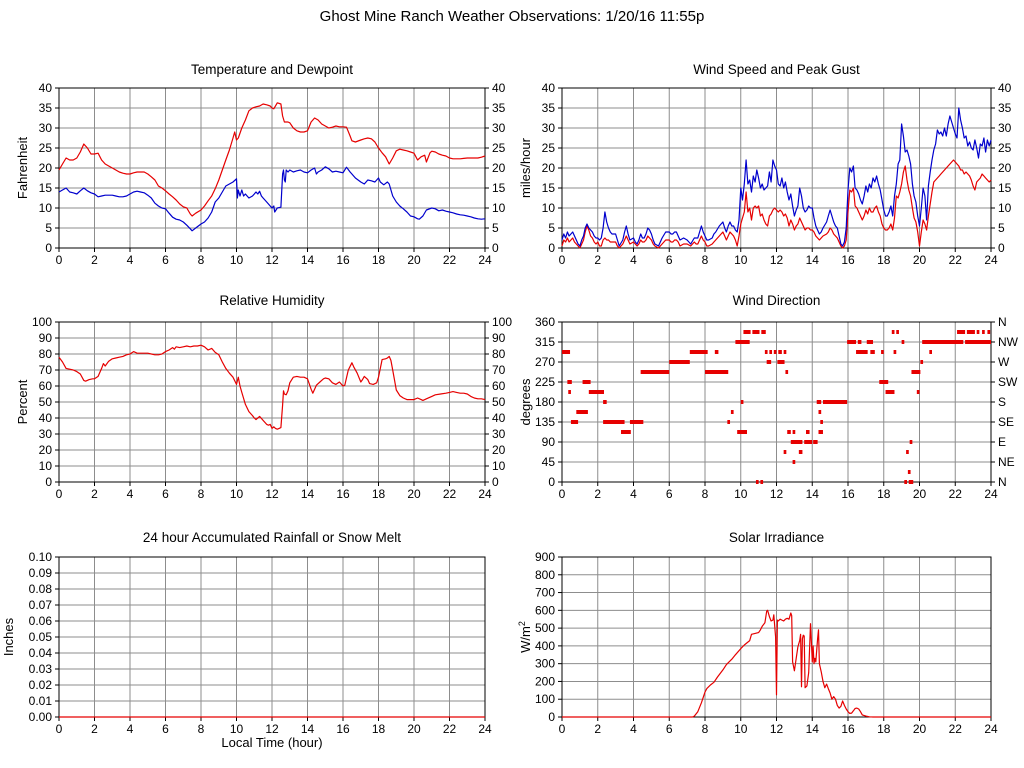 The width and height of the screenshot is (1024, 768). Describe the element at coordinates (41, 621) in the screenshot. I see `y-tick-label: 0.06` at that location.